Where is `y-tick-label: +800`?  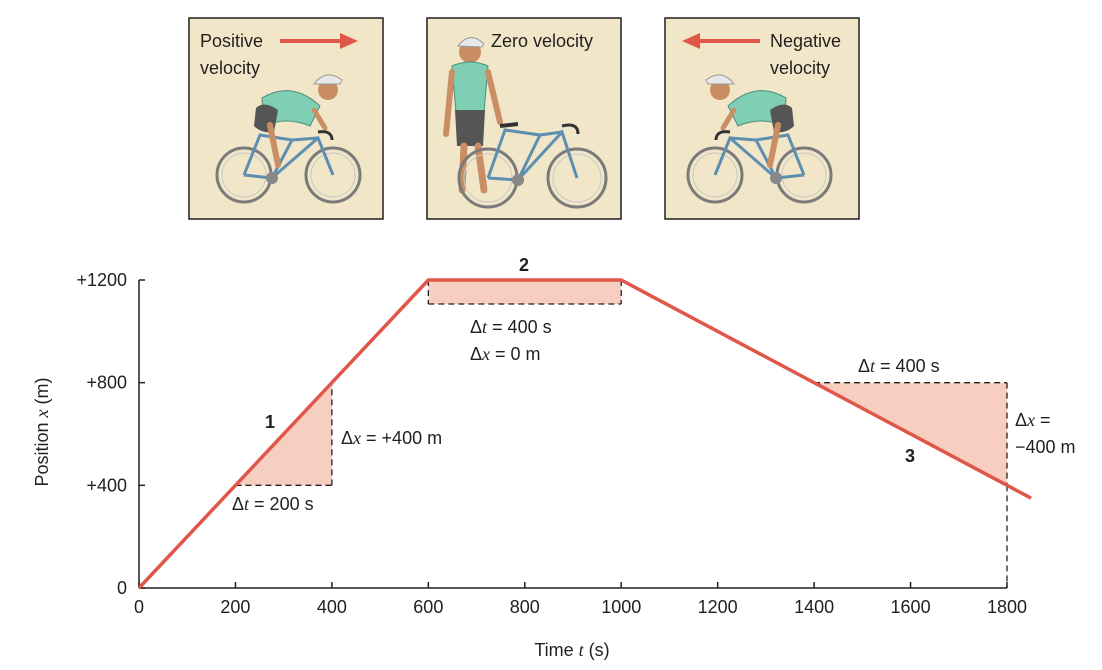 y-tick-label: +800 is located at coordinates (106, 383).